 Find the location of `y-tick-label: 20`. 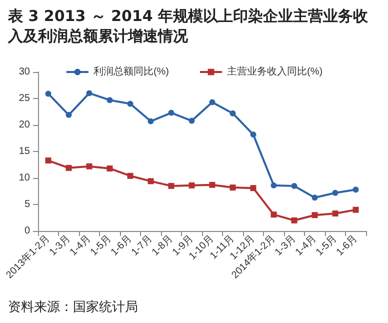

y-tick-label: 20 is located at coordinates (24, 125).